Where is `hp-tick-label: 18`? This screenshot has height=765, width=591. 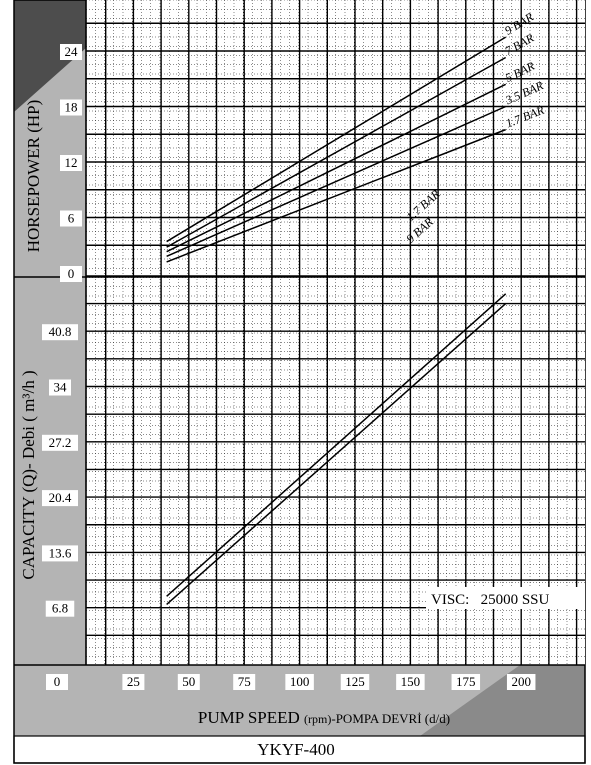 hp-tick-label: 18 is located at coordinates (71, 107).